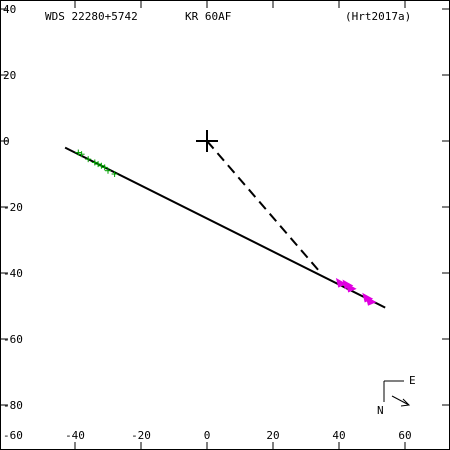  Describe the element at coordinates (405, 402) in the screenshot. I see `motion-arrow-head` at that location.